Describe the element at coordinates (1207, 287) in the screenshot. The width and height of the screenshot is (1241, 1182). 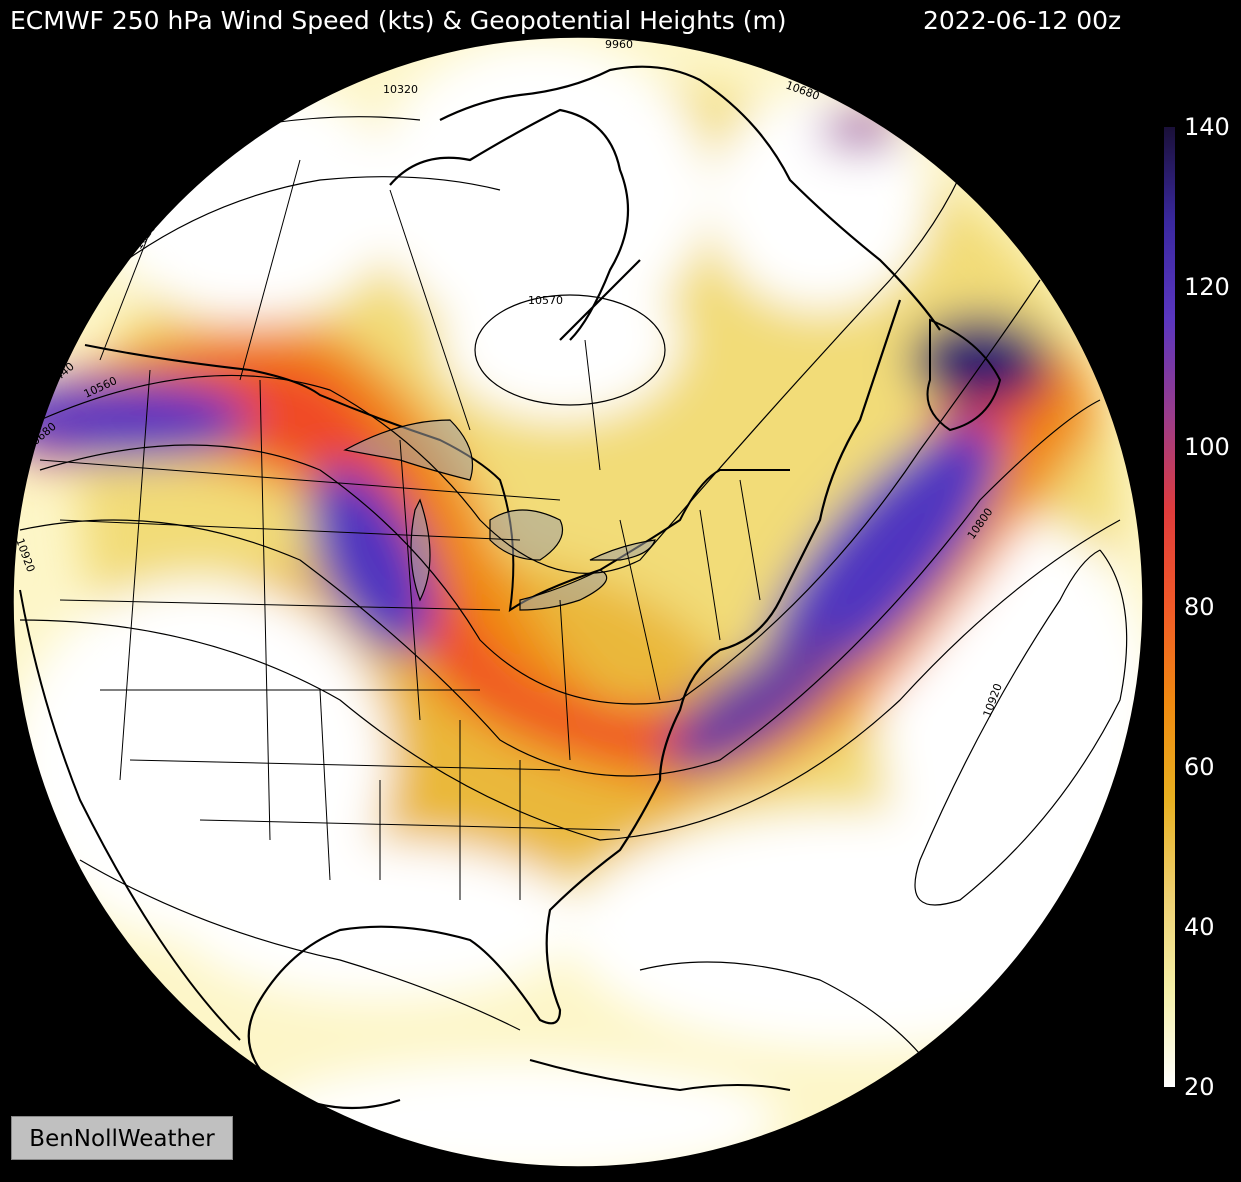
I see `colorbar-tick: 120` at that location.